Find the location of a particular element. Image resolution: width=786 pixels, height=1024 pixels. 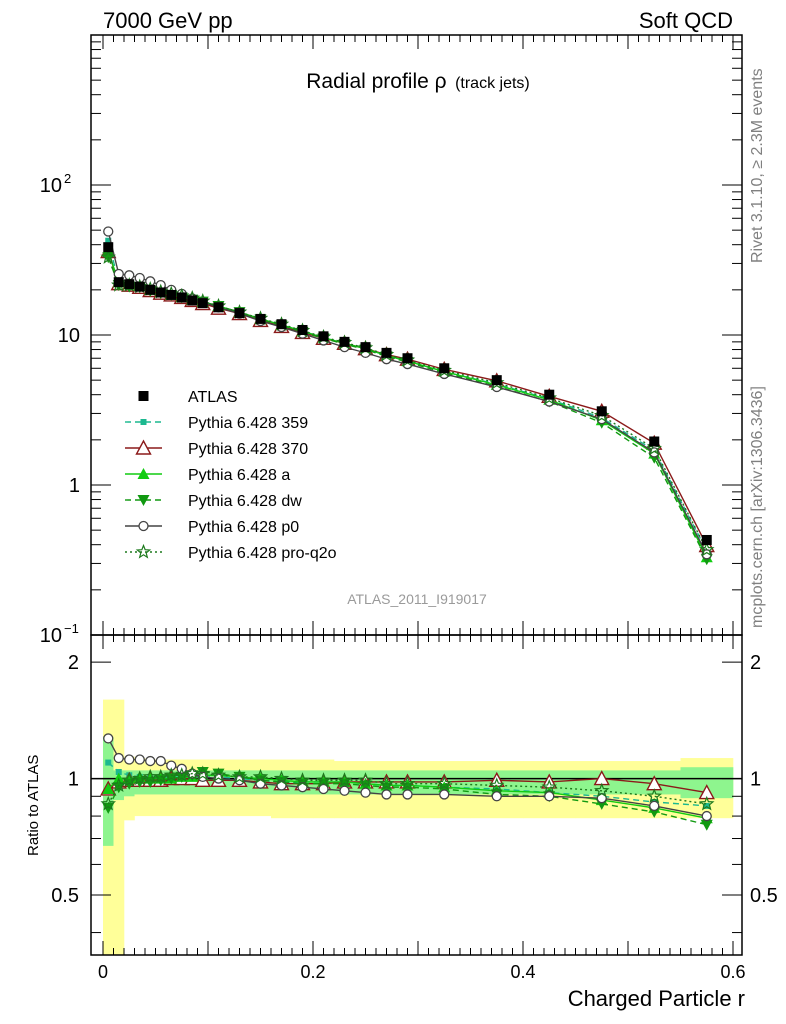

legend-label: Pythia 6.428 a is located at coordinates (239, 475).